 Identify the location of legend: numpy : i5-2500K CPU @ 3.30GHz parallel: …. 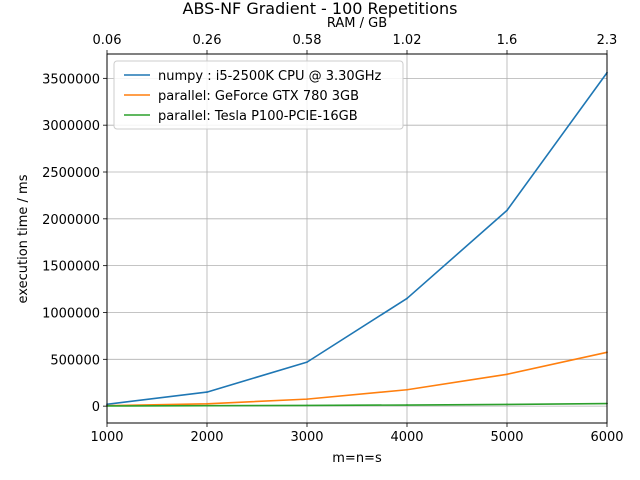
(258, 95).